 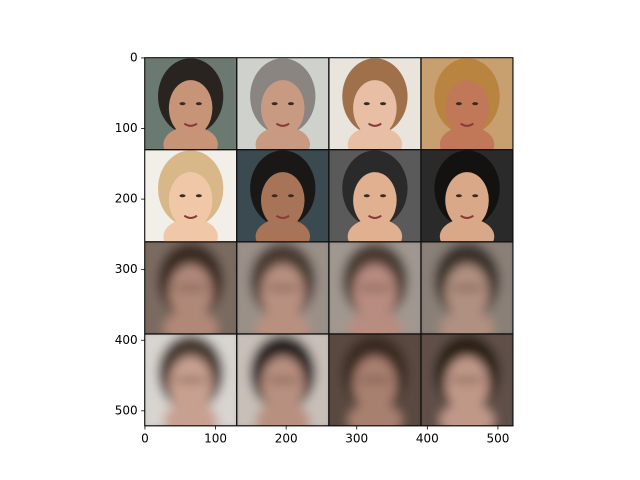 What do you see at coordinates (126, 410) in the screenshot?
I see `y-tick-label: 500` at bounding box center [126, 410].